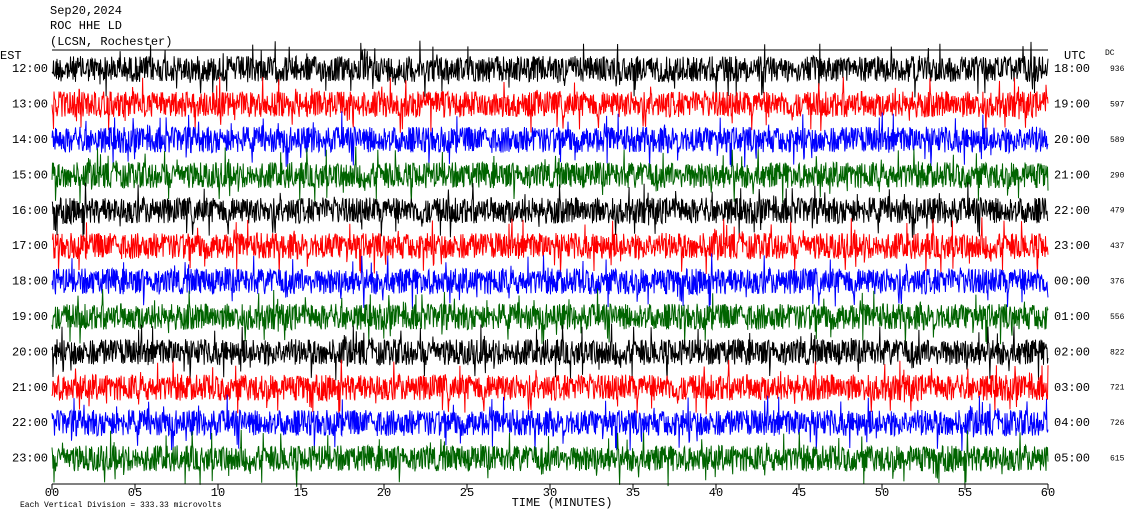 The image size is (1130, 519). What do you see at coordinates (1117, 459) in the screenshot?
I see `dc-value: 615` at bounding box center [1117, 459].